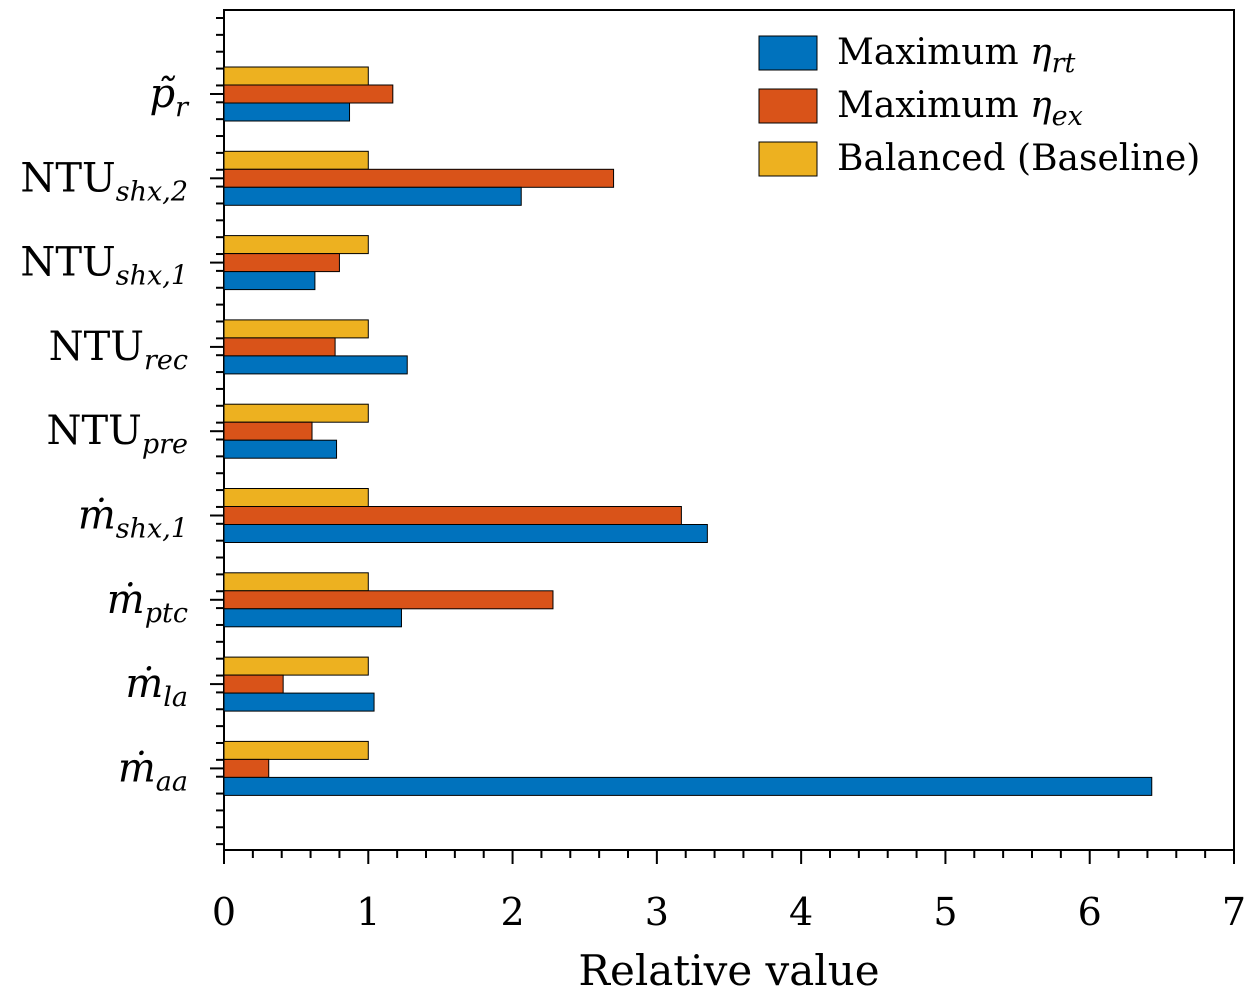 This screenshot has height=992, width=1248. What do you see at coordinates (1064, 63) in the screenshot?
I see `legend-label-sub: rt` at bounding box center [1064, 63].